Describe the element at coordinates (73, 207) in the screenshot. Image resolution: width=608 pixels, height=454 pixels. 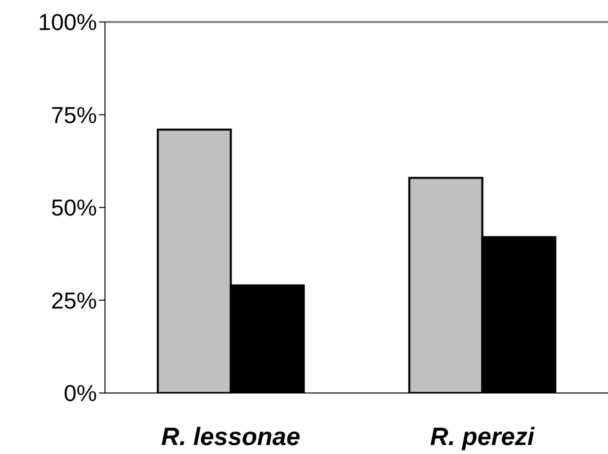
I see `y-tick-label: 50%` at that location.